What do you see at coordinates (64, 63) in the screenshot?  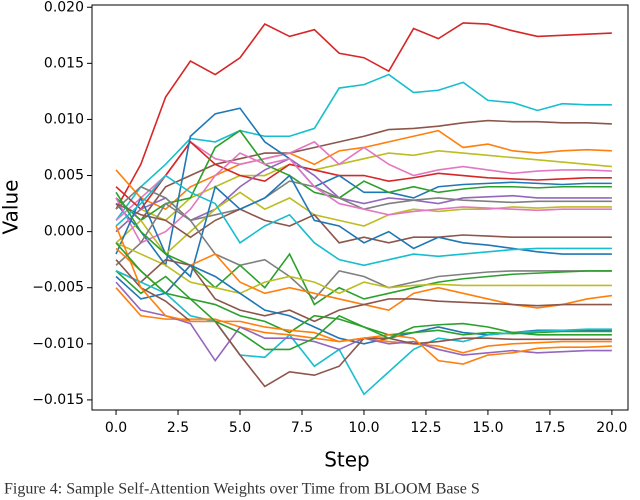 I see `y-tick-label: 0.015` at bounding box center [64, 63].